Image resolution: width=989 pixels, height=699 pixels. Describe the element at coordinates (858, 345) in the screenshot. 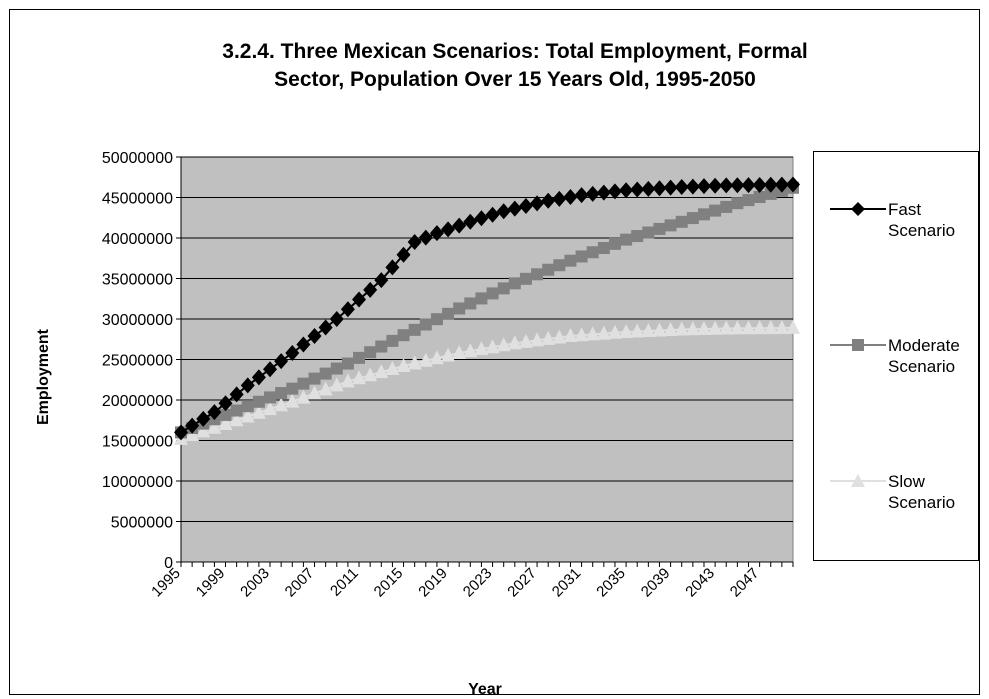

I see `legend-swatch-moderate` at that location.